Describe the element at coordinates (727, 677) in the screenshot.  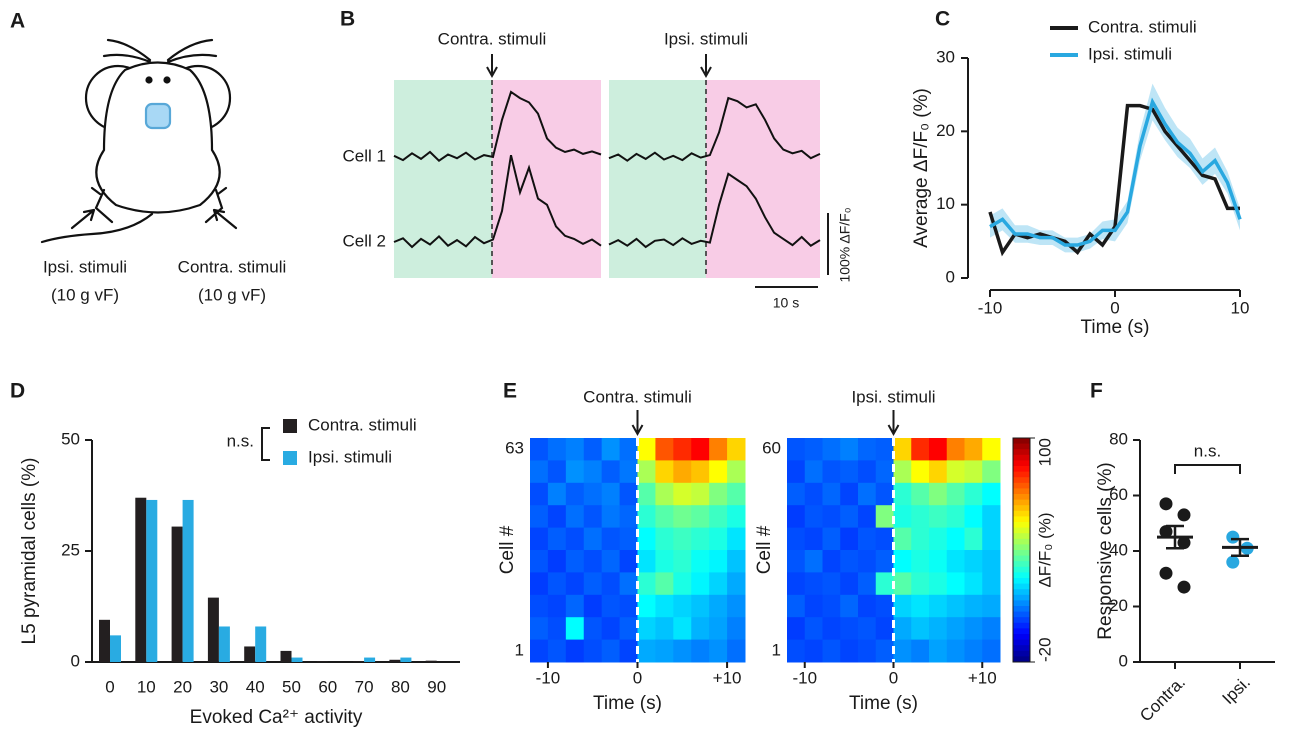
I see `x-tick-label: +10` at that location.